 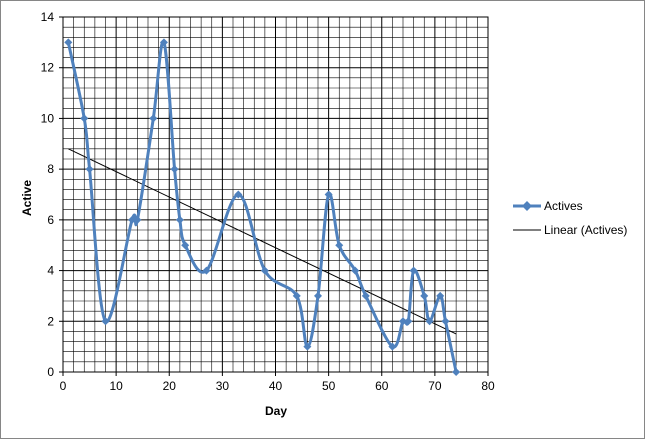 I want to click on y-tick-label: 12, so click(x=48, y=68).